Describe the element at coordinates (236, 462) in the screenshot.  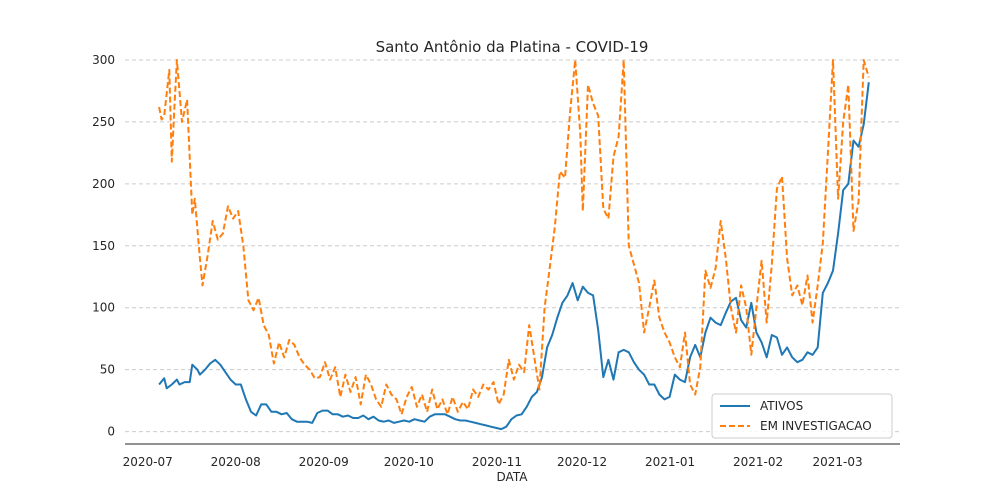
I see `x-tick-label: 2020-08` at that location.